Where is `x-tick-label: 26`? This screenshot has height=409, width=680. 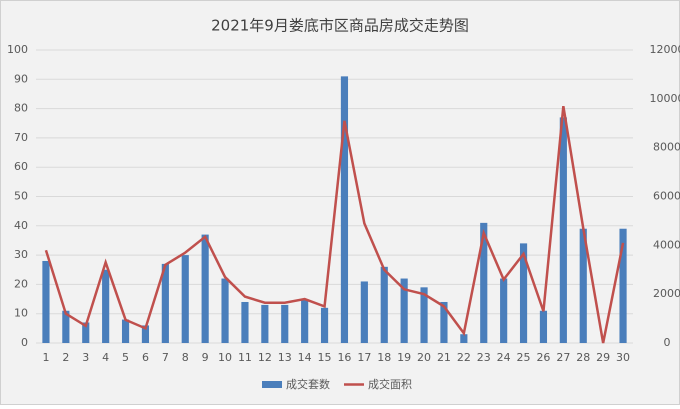
x-tick-label: 26 is located at coordinates (543, 357).